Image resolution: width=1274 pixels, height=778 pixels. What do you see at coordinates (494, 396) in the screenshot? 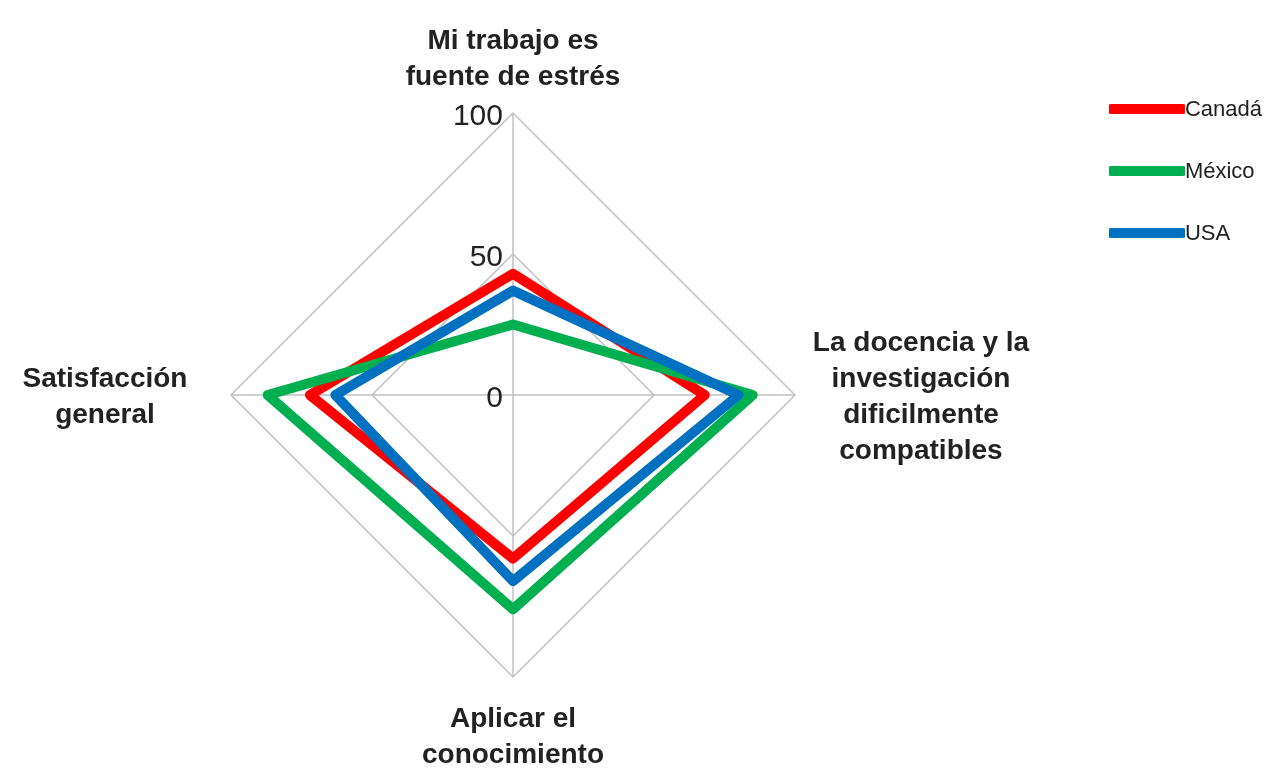
I see `y-tick-label: 0` at bounding box center [494, 396].